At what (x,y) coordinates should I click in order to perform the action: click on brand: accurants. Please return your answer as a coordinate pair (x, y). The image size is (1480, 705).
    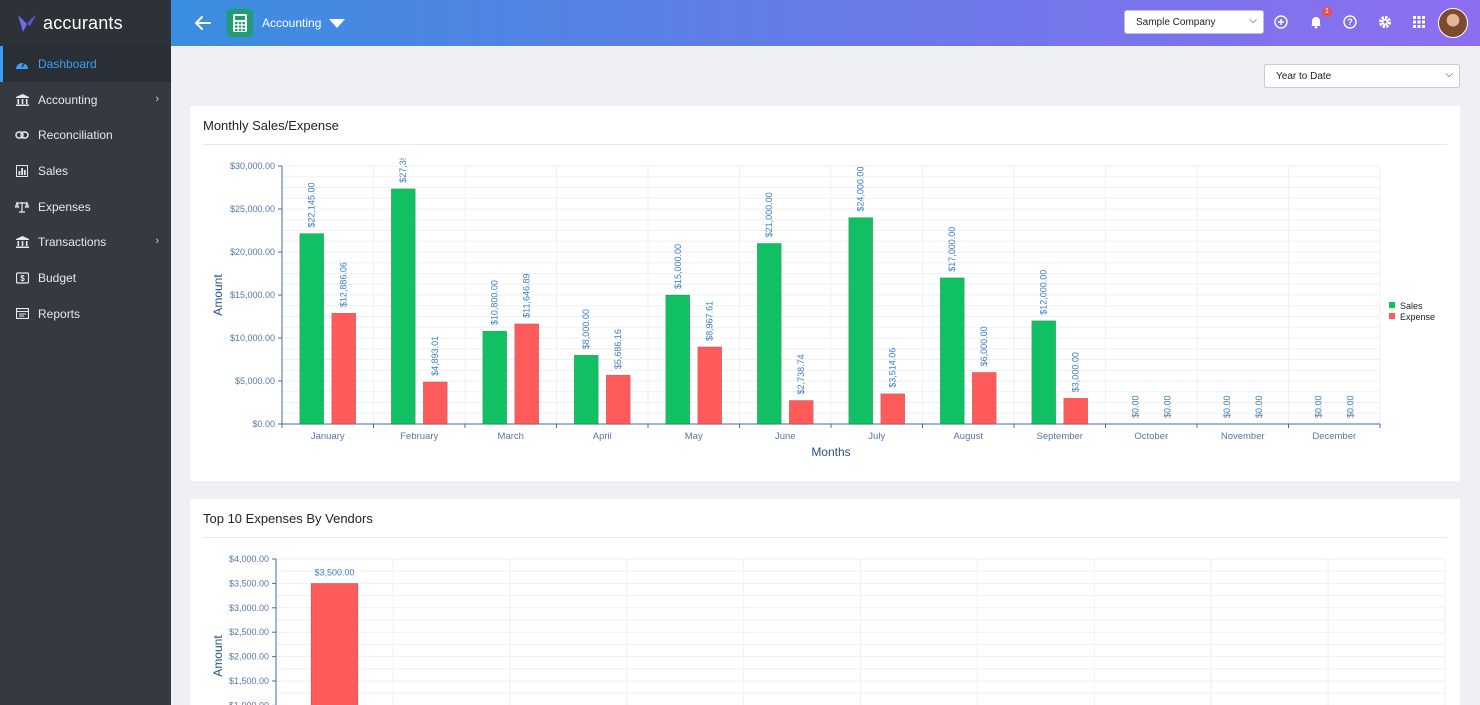
    Looking at the image, I should click on (85, 23).